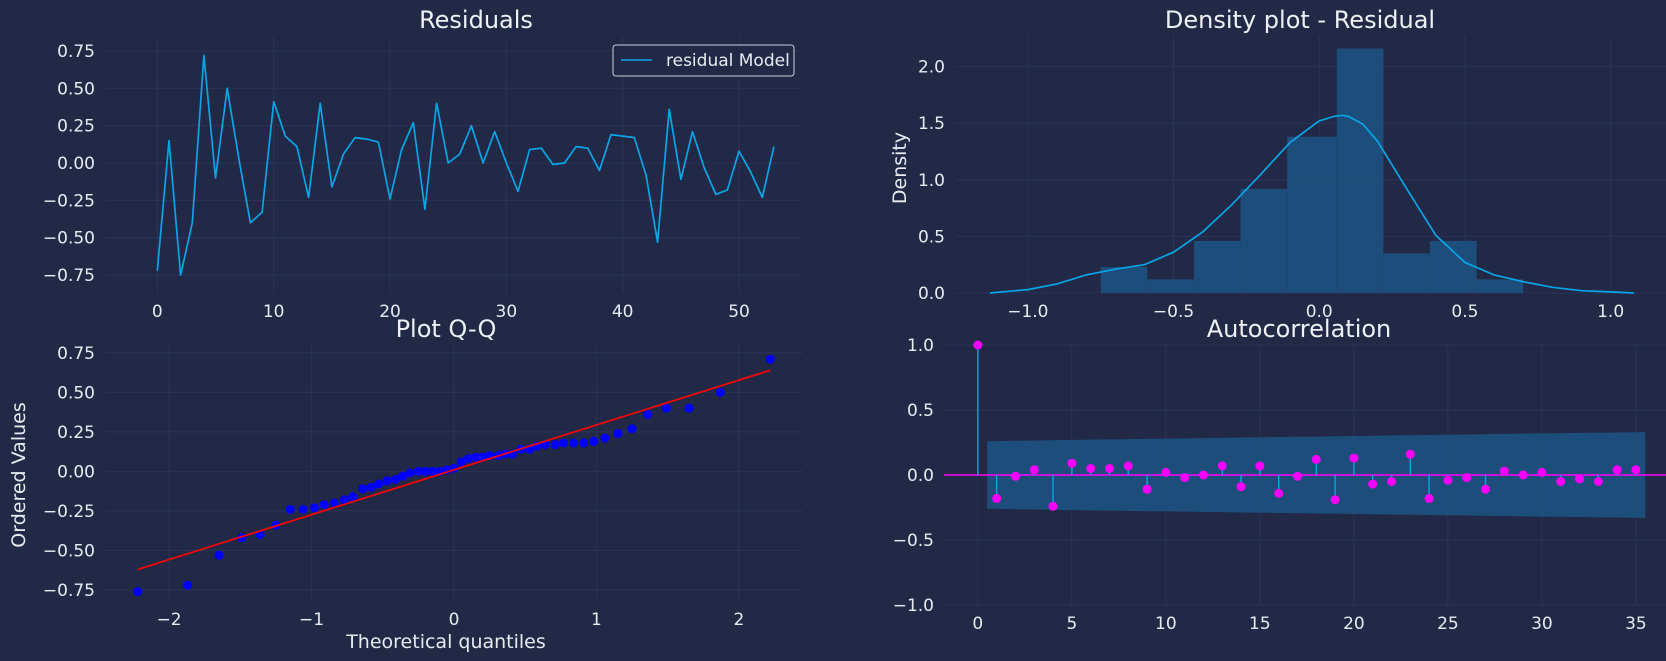 This screenshot has height=661, width=1666. I want to click on qq-xlabel: Theoretical quantiles, so click(445, 642).